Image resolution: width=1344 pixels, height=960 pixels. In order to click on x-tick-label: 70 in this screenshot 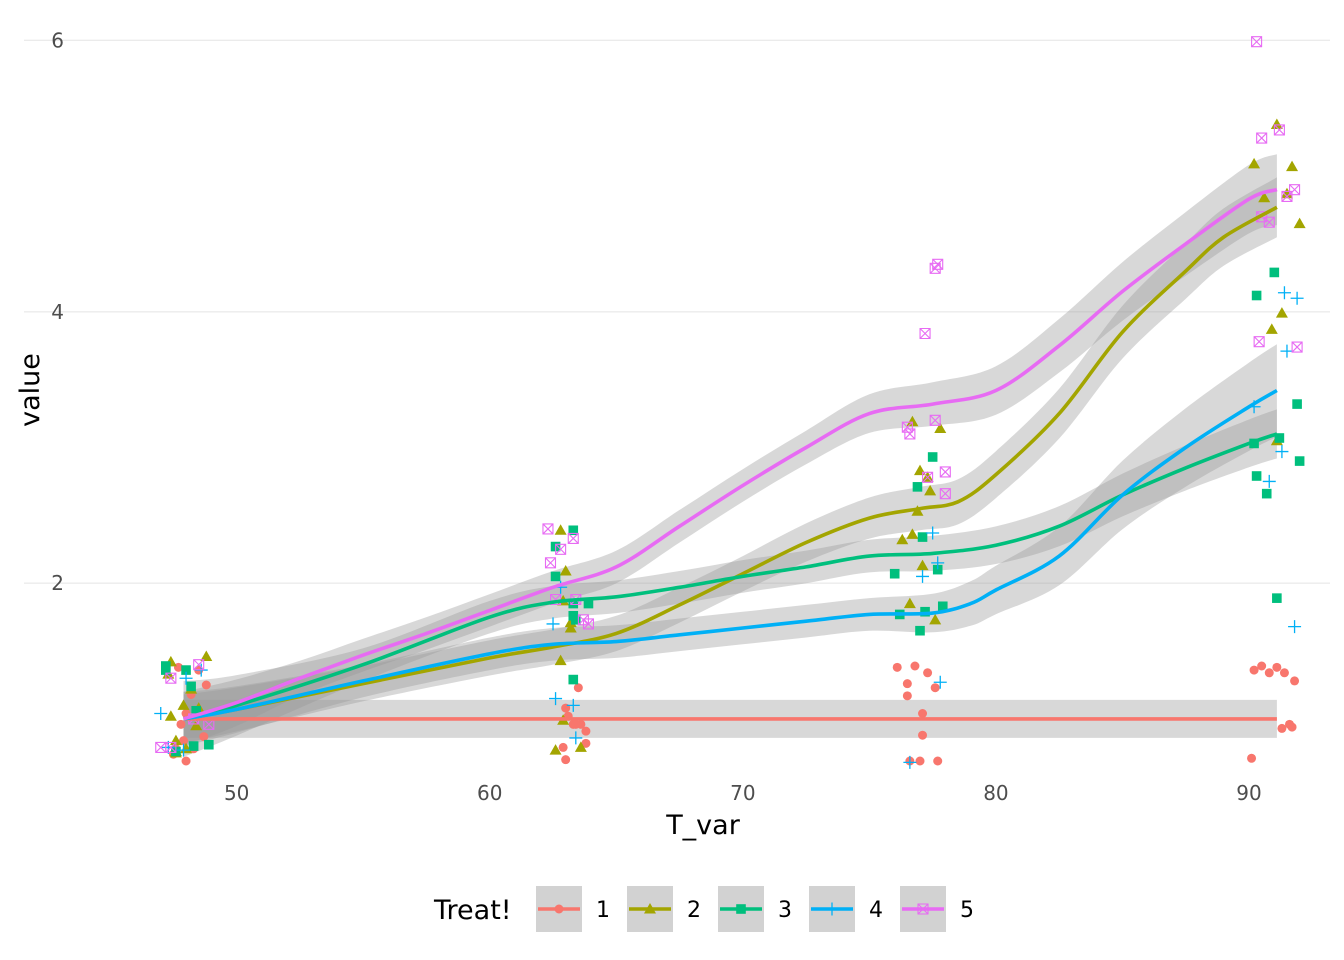, I will do `click(742, 793)`.